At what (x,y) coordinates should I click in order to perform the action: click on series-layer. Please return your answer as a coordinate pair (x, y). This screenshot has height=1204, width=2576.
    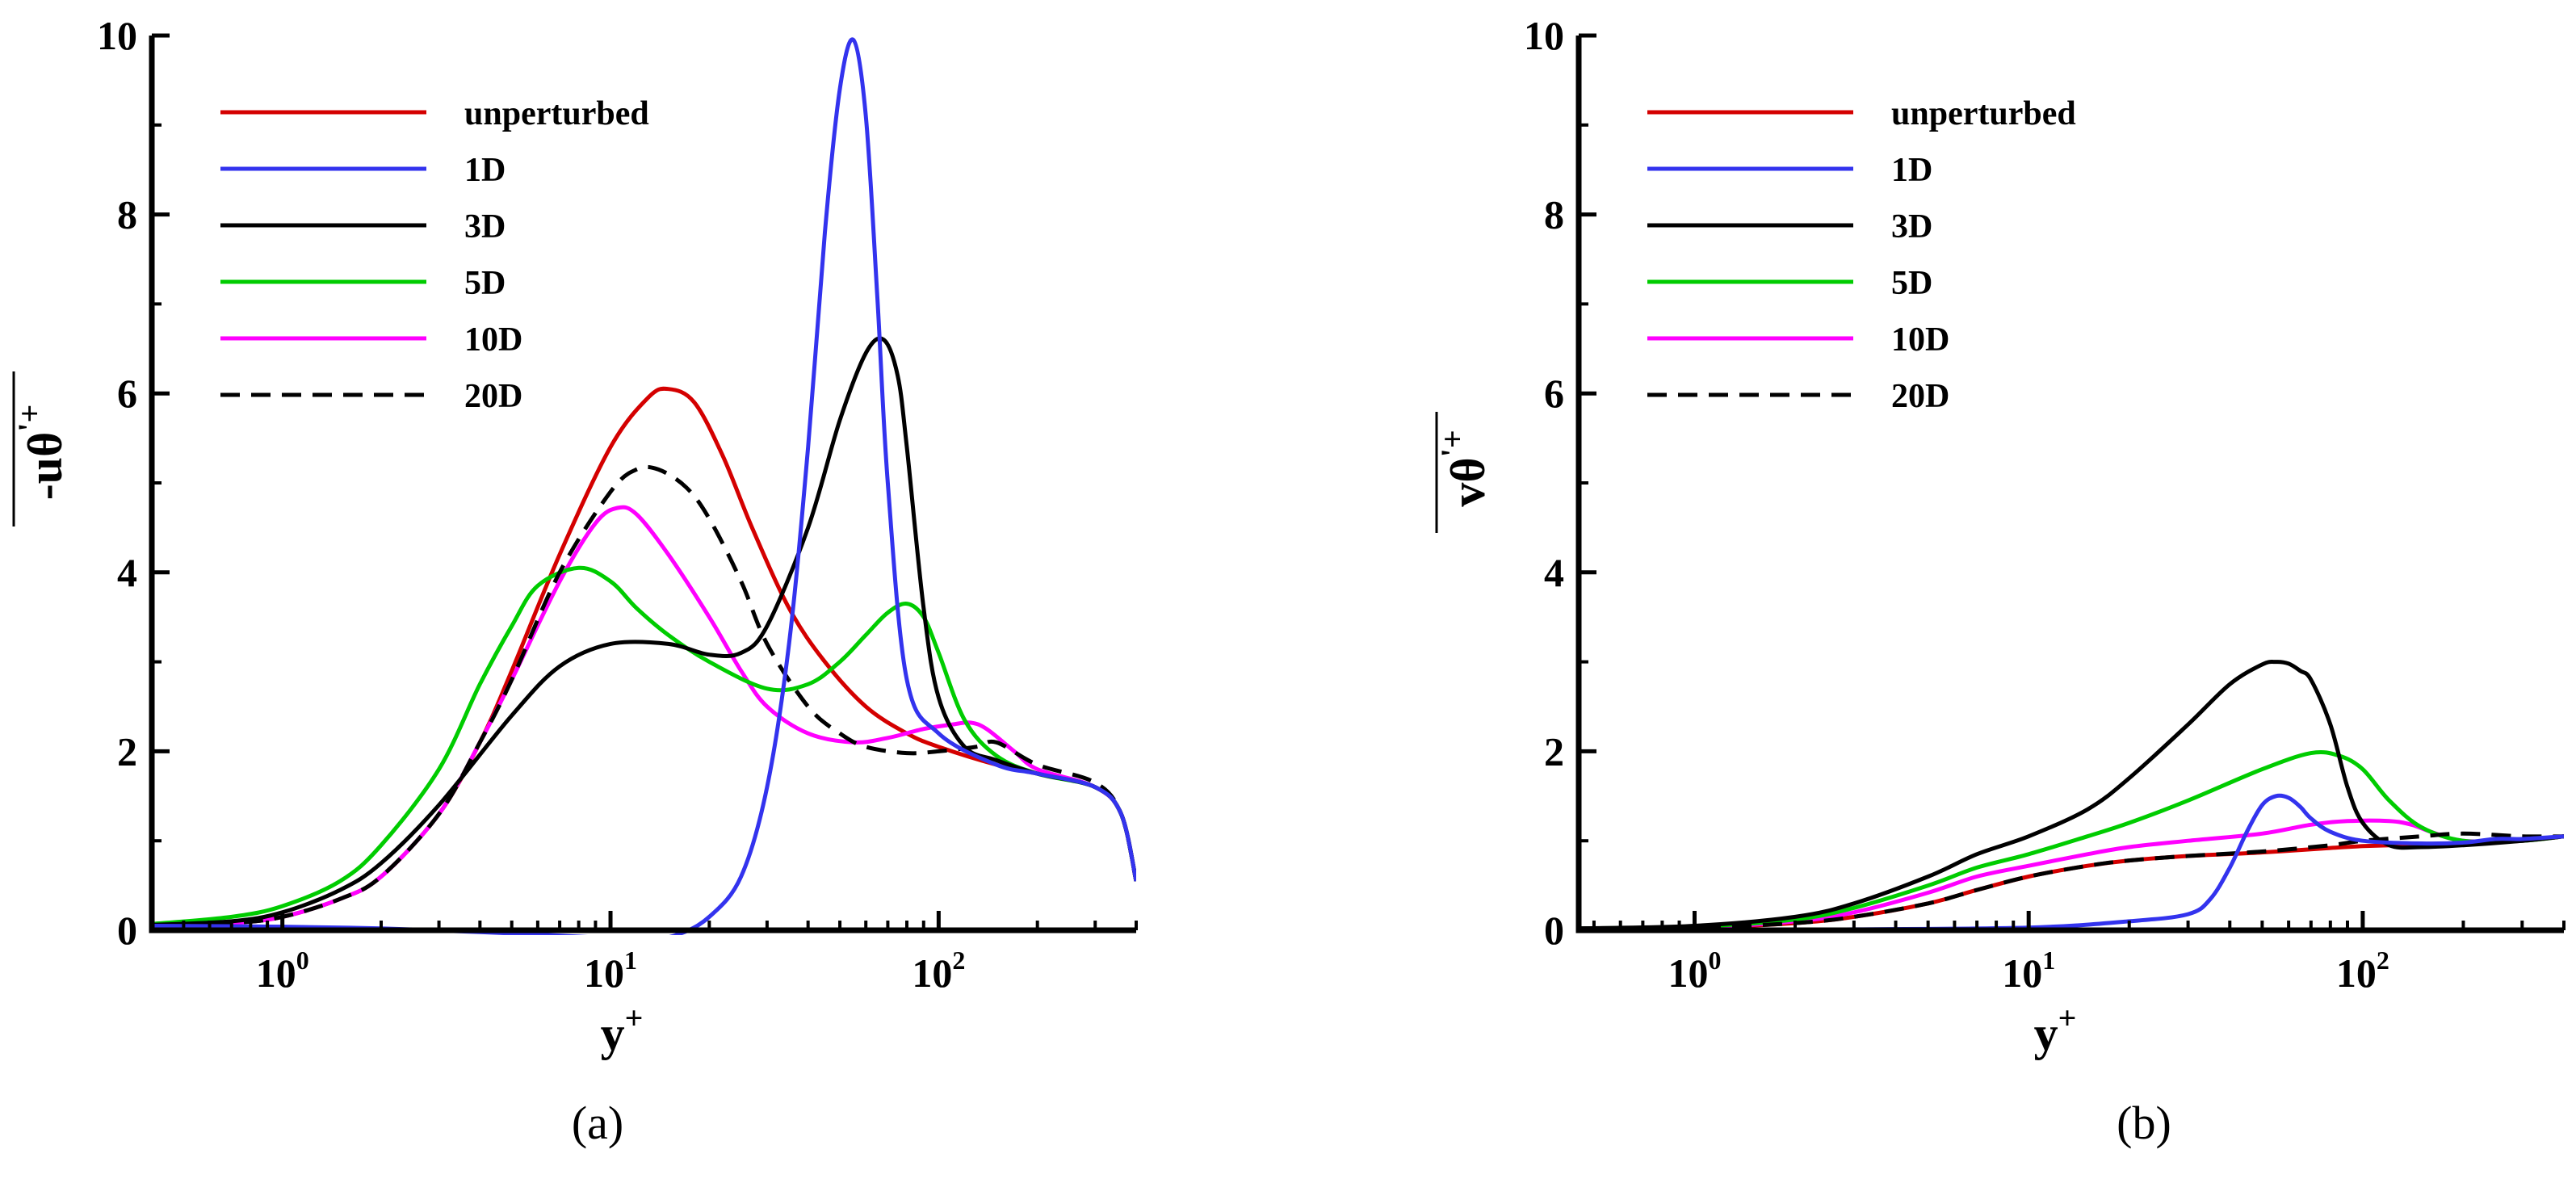
    Looking at the image, I should click on (2071, 796).